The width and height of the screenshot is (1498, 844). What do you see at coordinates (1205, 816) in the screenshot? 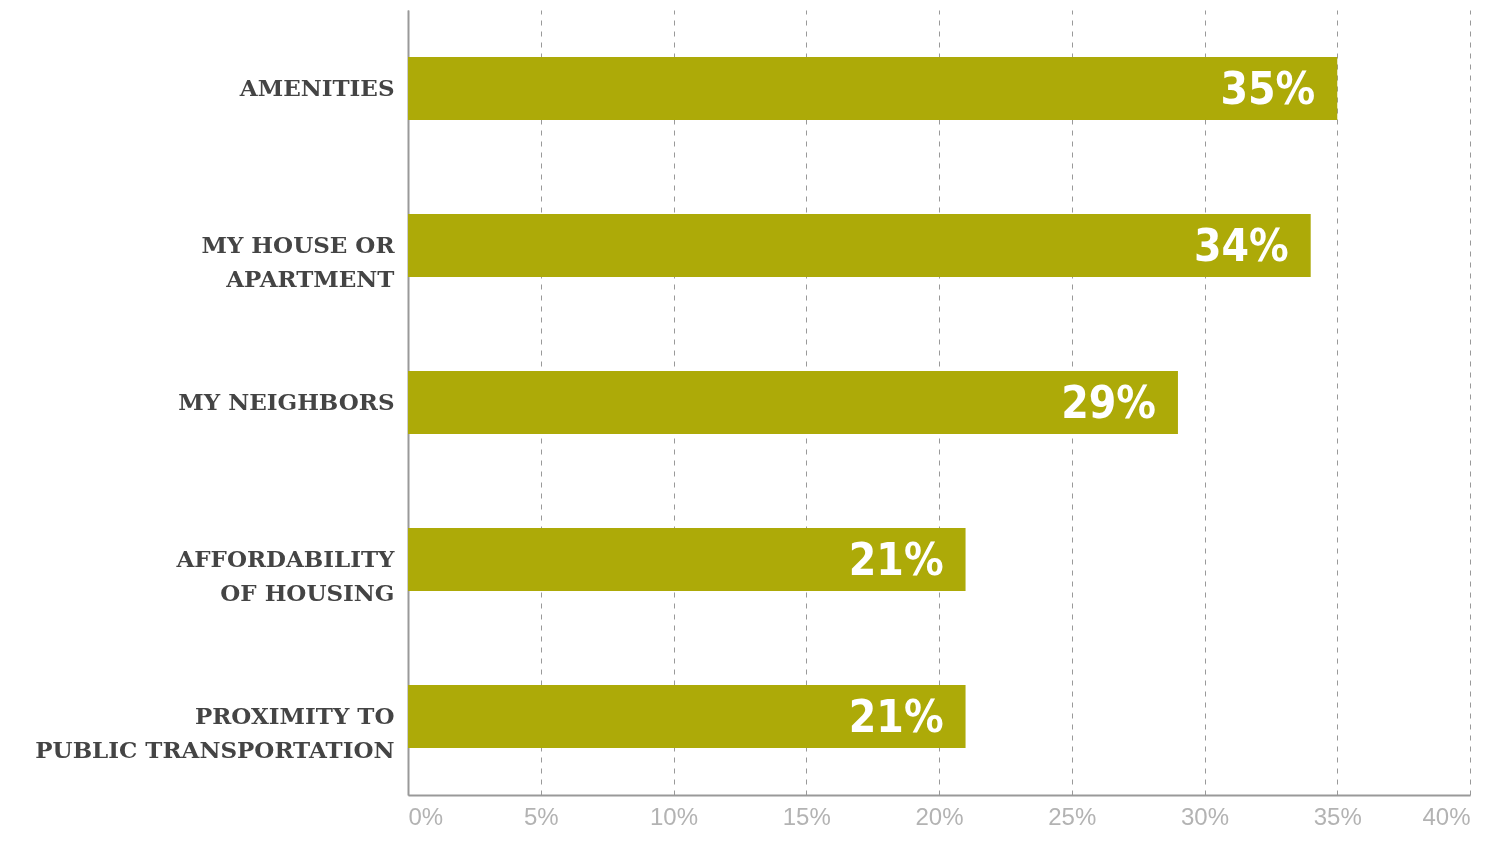
I see `x-tick-label: 30%` at bounding box center [1205, 816].